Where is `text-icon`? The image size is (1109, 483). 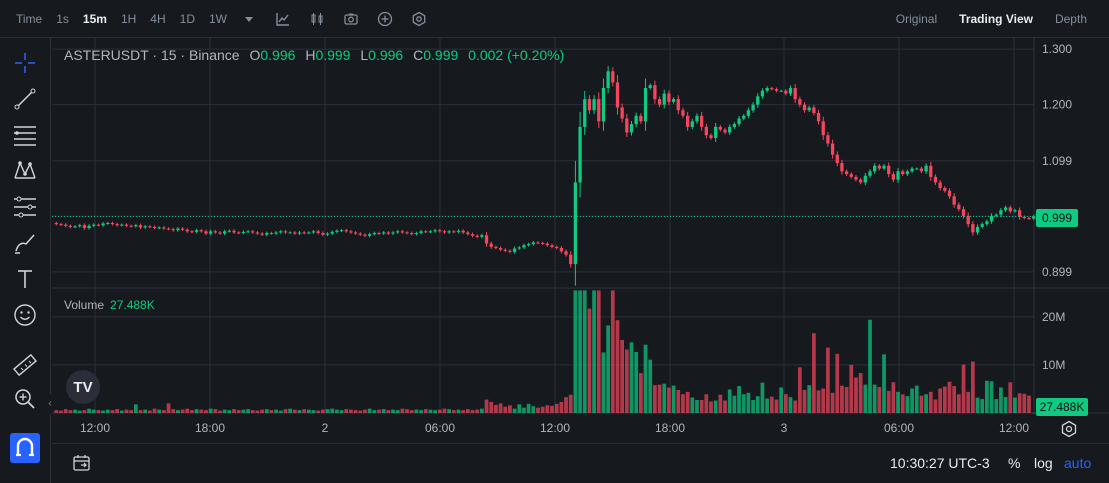 text-icon is located at coordinates (25, 279).